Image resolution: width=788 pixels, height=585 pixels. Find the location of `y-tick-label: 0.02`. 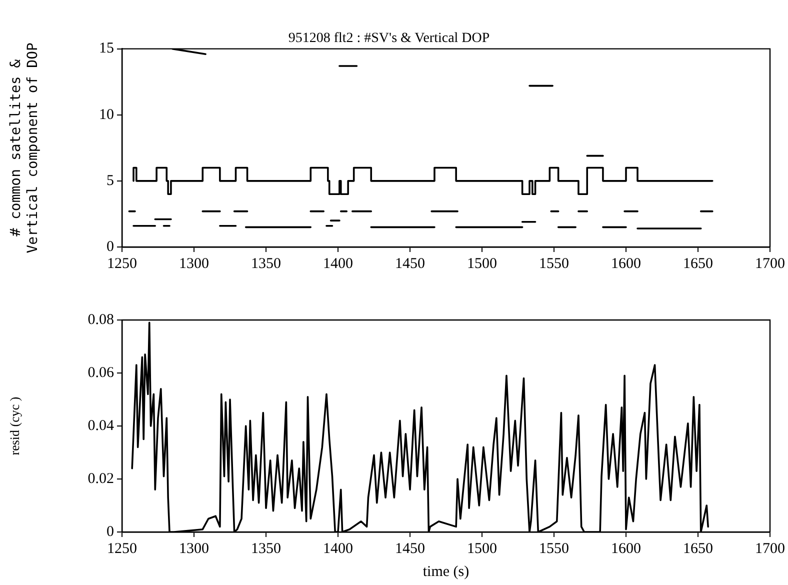

y-tick-label: 0.02 is located at coordinates (101, 478).